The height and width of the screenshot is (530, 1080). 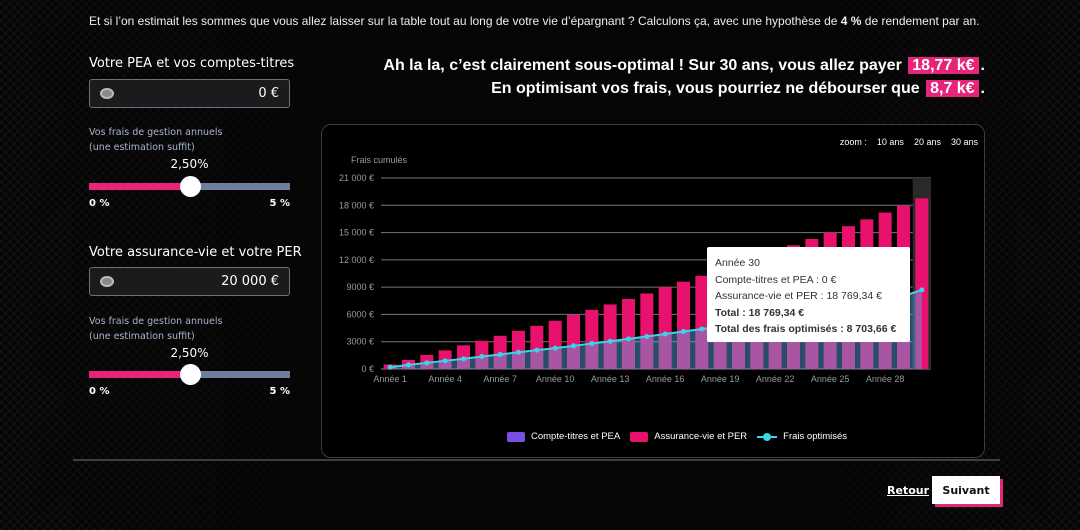 What do you see at coordinates (830, 379) in the screenshot?
I see `x-tick-label: Année 25` at bounding box center [830, 379].